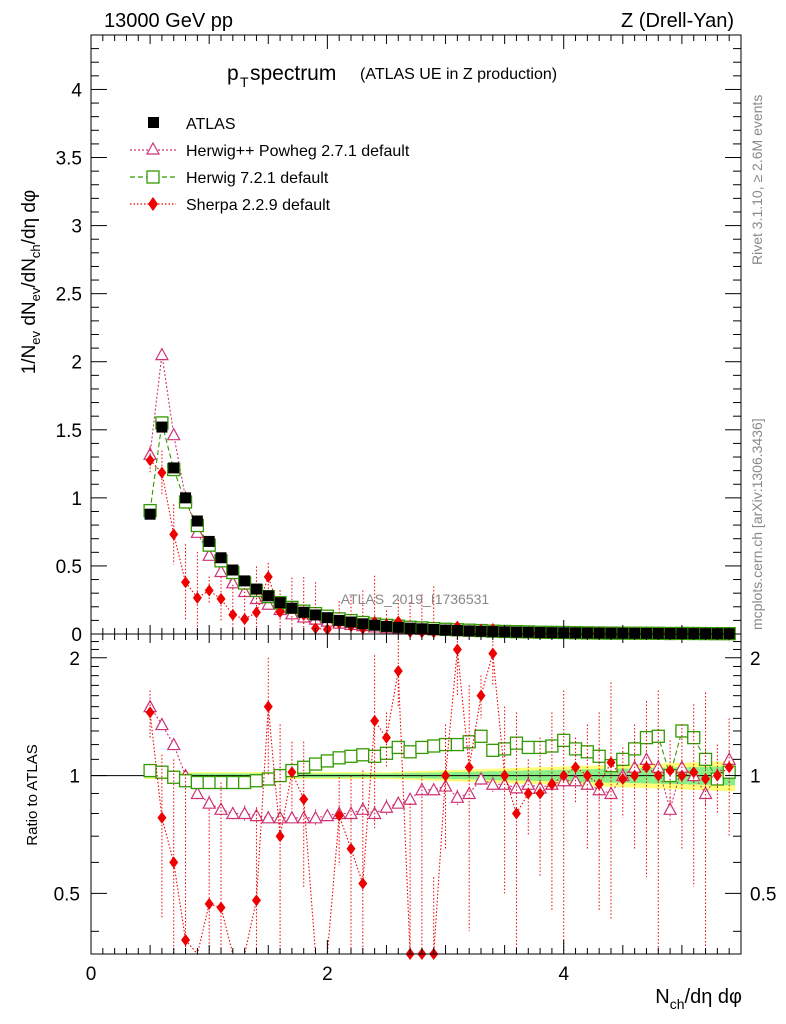 The image size is (786, 1024). What do you see at coordinates (755, 777) in the screenshot?
I see `y-tick-label-bottom-right: 1` at bounding box center [755, 777].